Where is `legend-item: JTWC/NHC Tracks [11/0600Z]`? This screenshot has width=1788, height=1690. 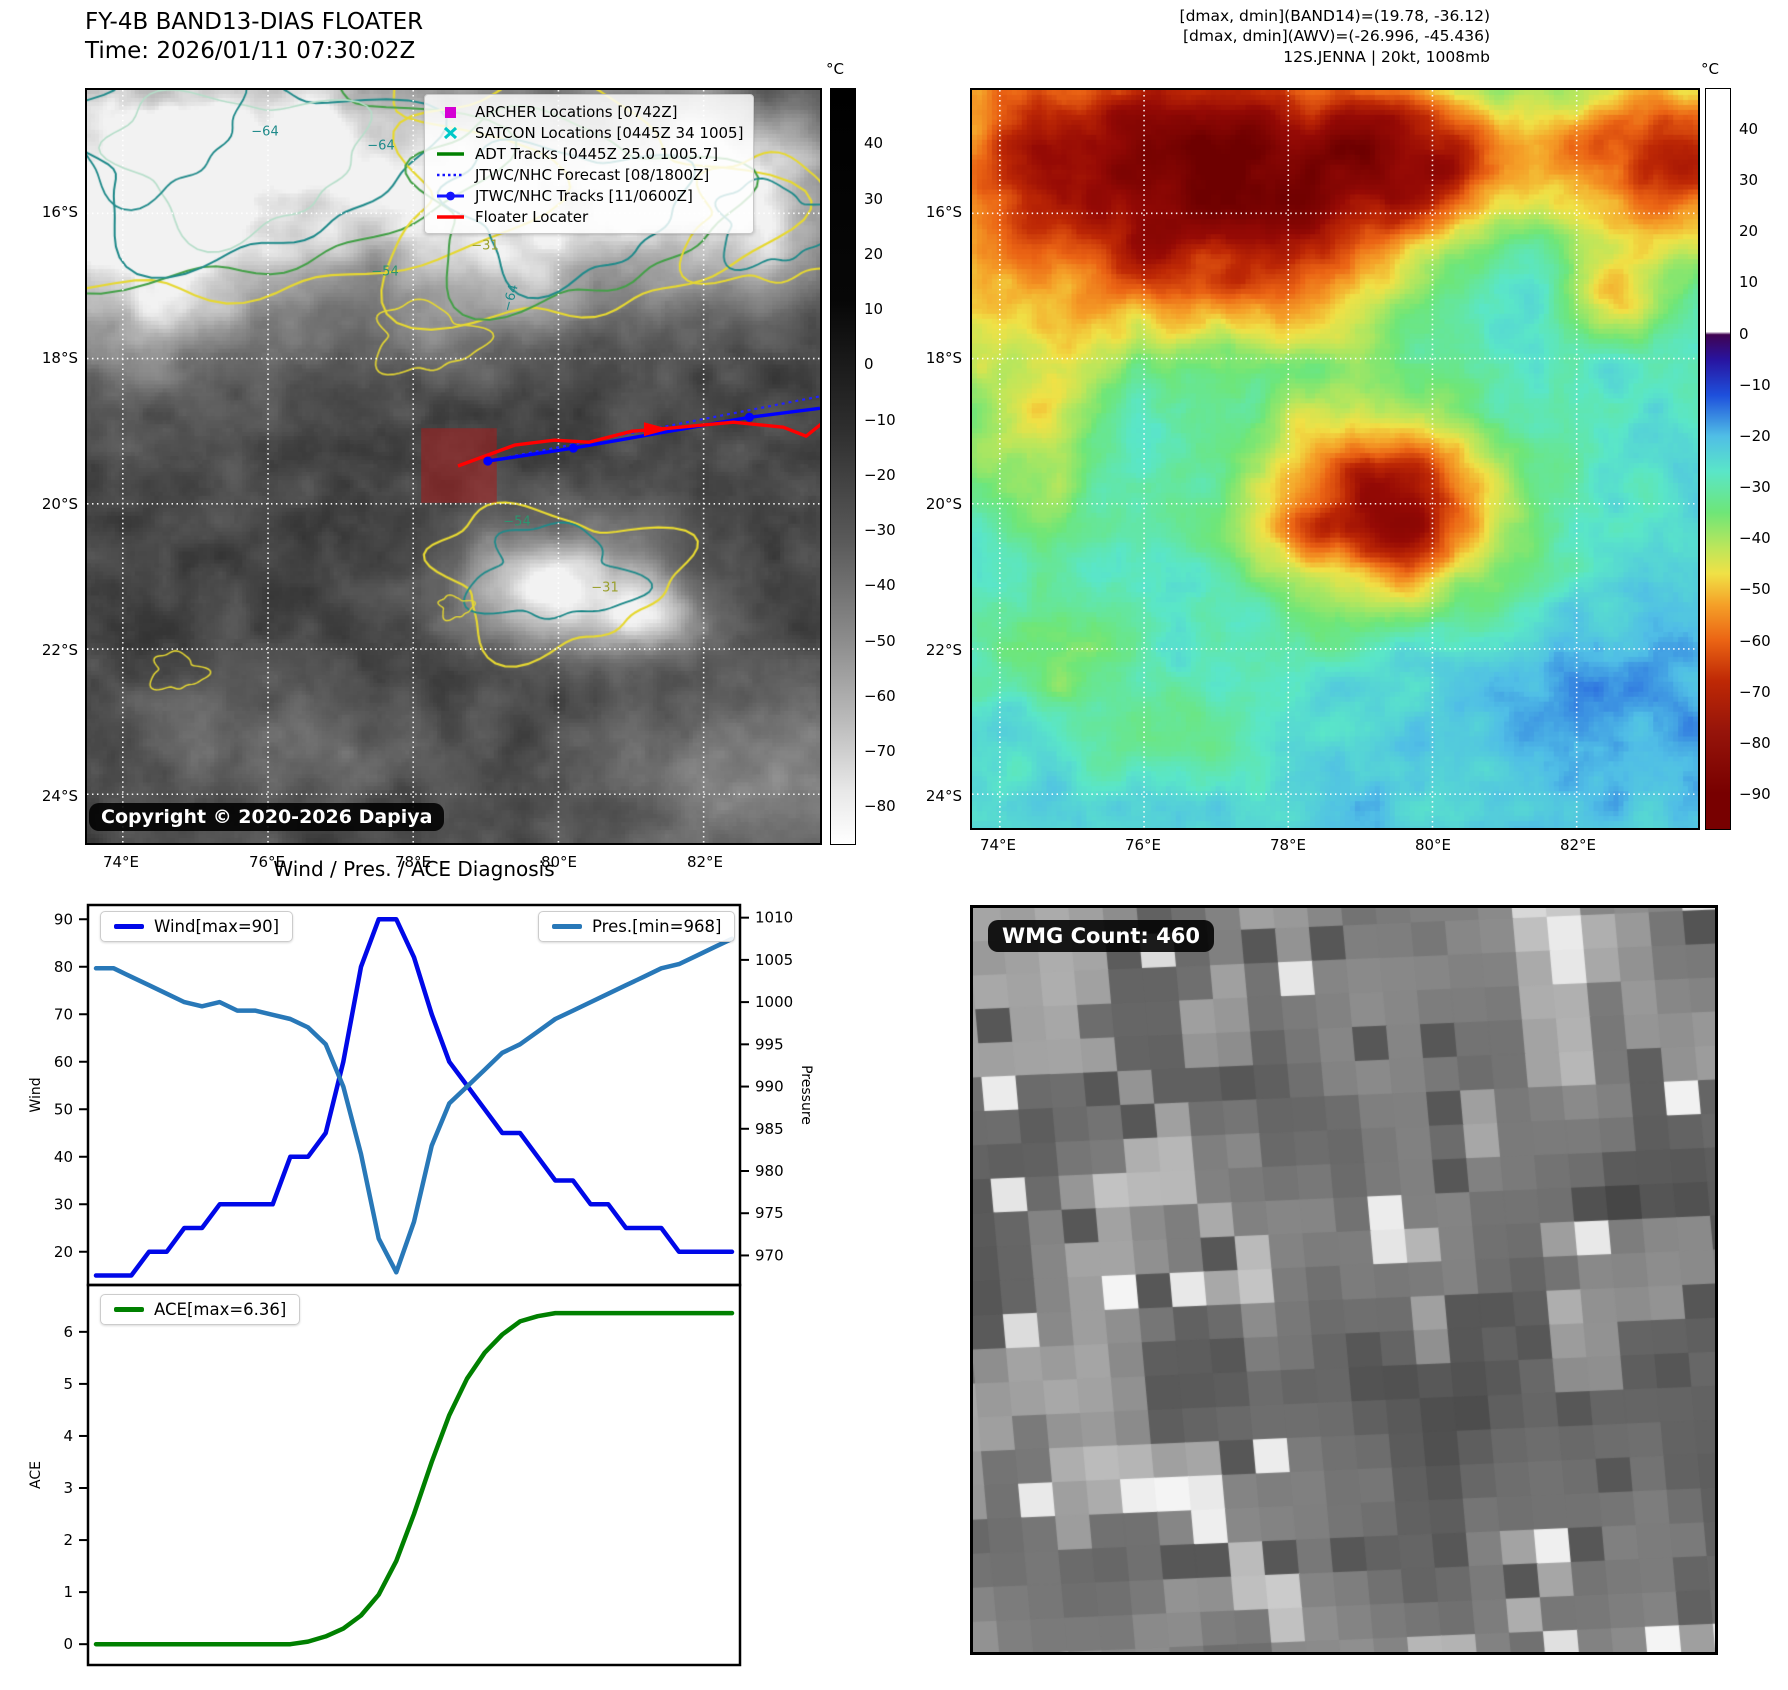 legend-item: JTWC/NHC Tracks [11/0600Z] is located at coordinates (589, 195).